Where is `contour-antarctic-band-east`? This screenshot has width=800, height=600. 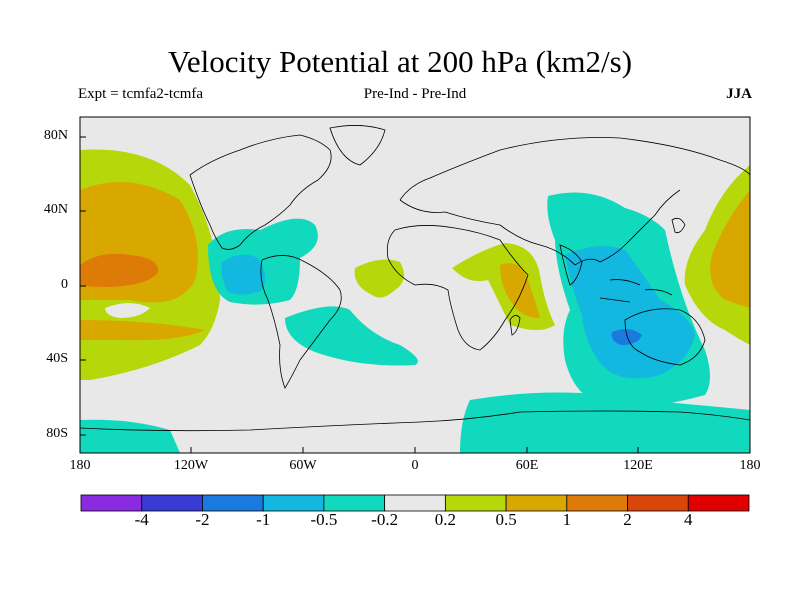 contour-antarctic-band-east is located at coordinates (605, 422).